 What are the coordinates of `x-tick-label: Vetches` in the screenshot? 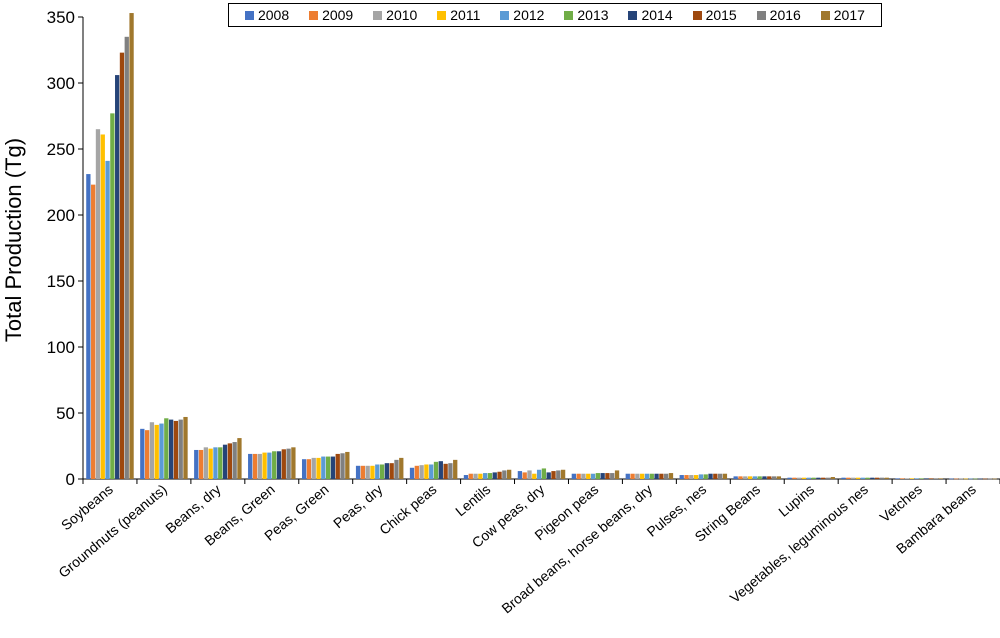 It's located at (901, 503).